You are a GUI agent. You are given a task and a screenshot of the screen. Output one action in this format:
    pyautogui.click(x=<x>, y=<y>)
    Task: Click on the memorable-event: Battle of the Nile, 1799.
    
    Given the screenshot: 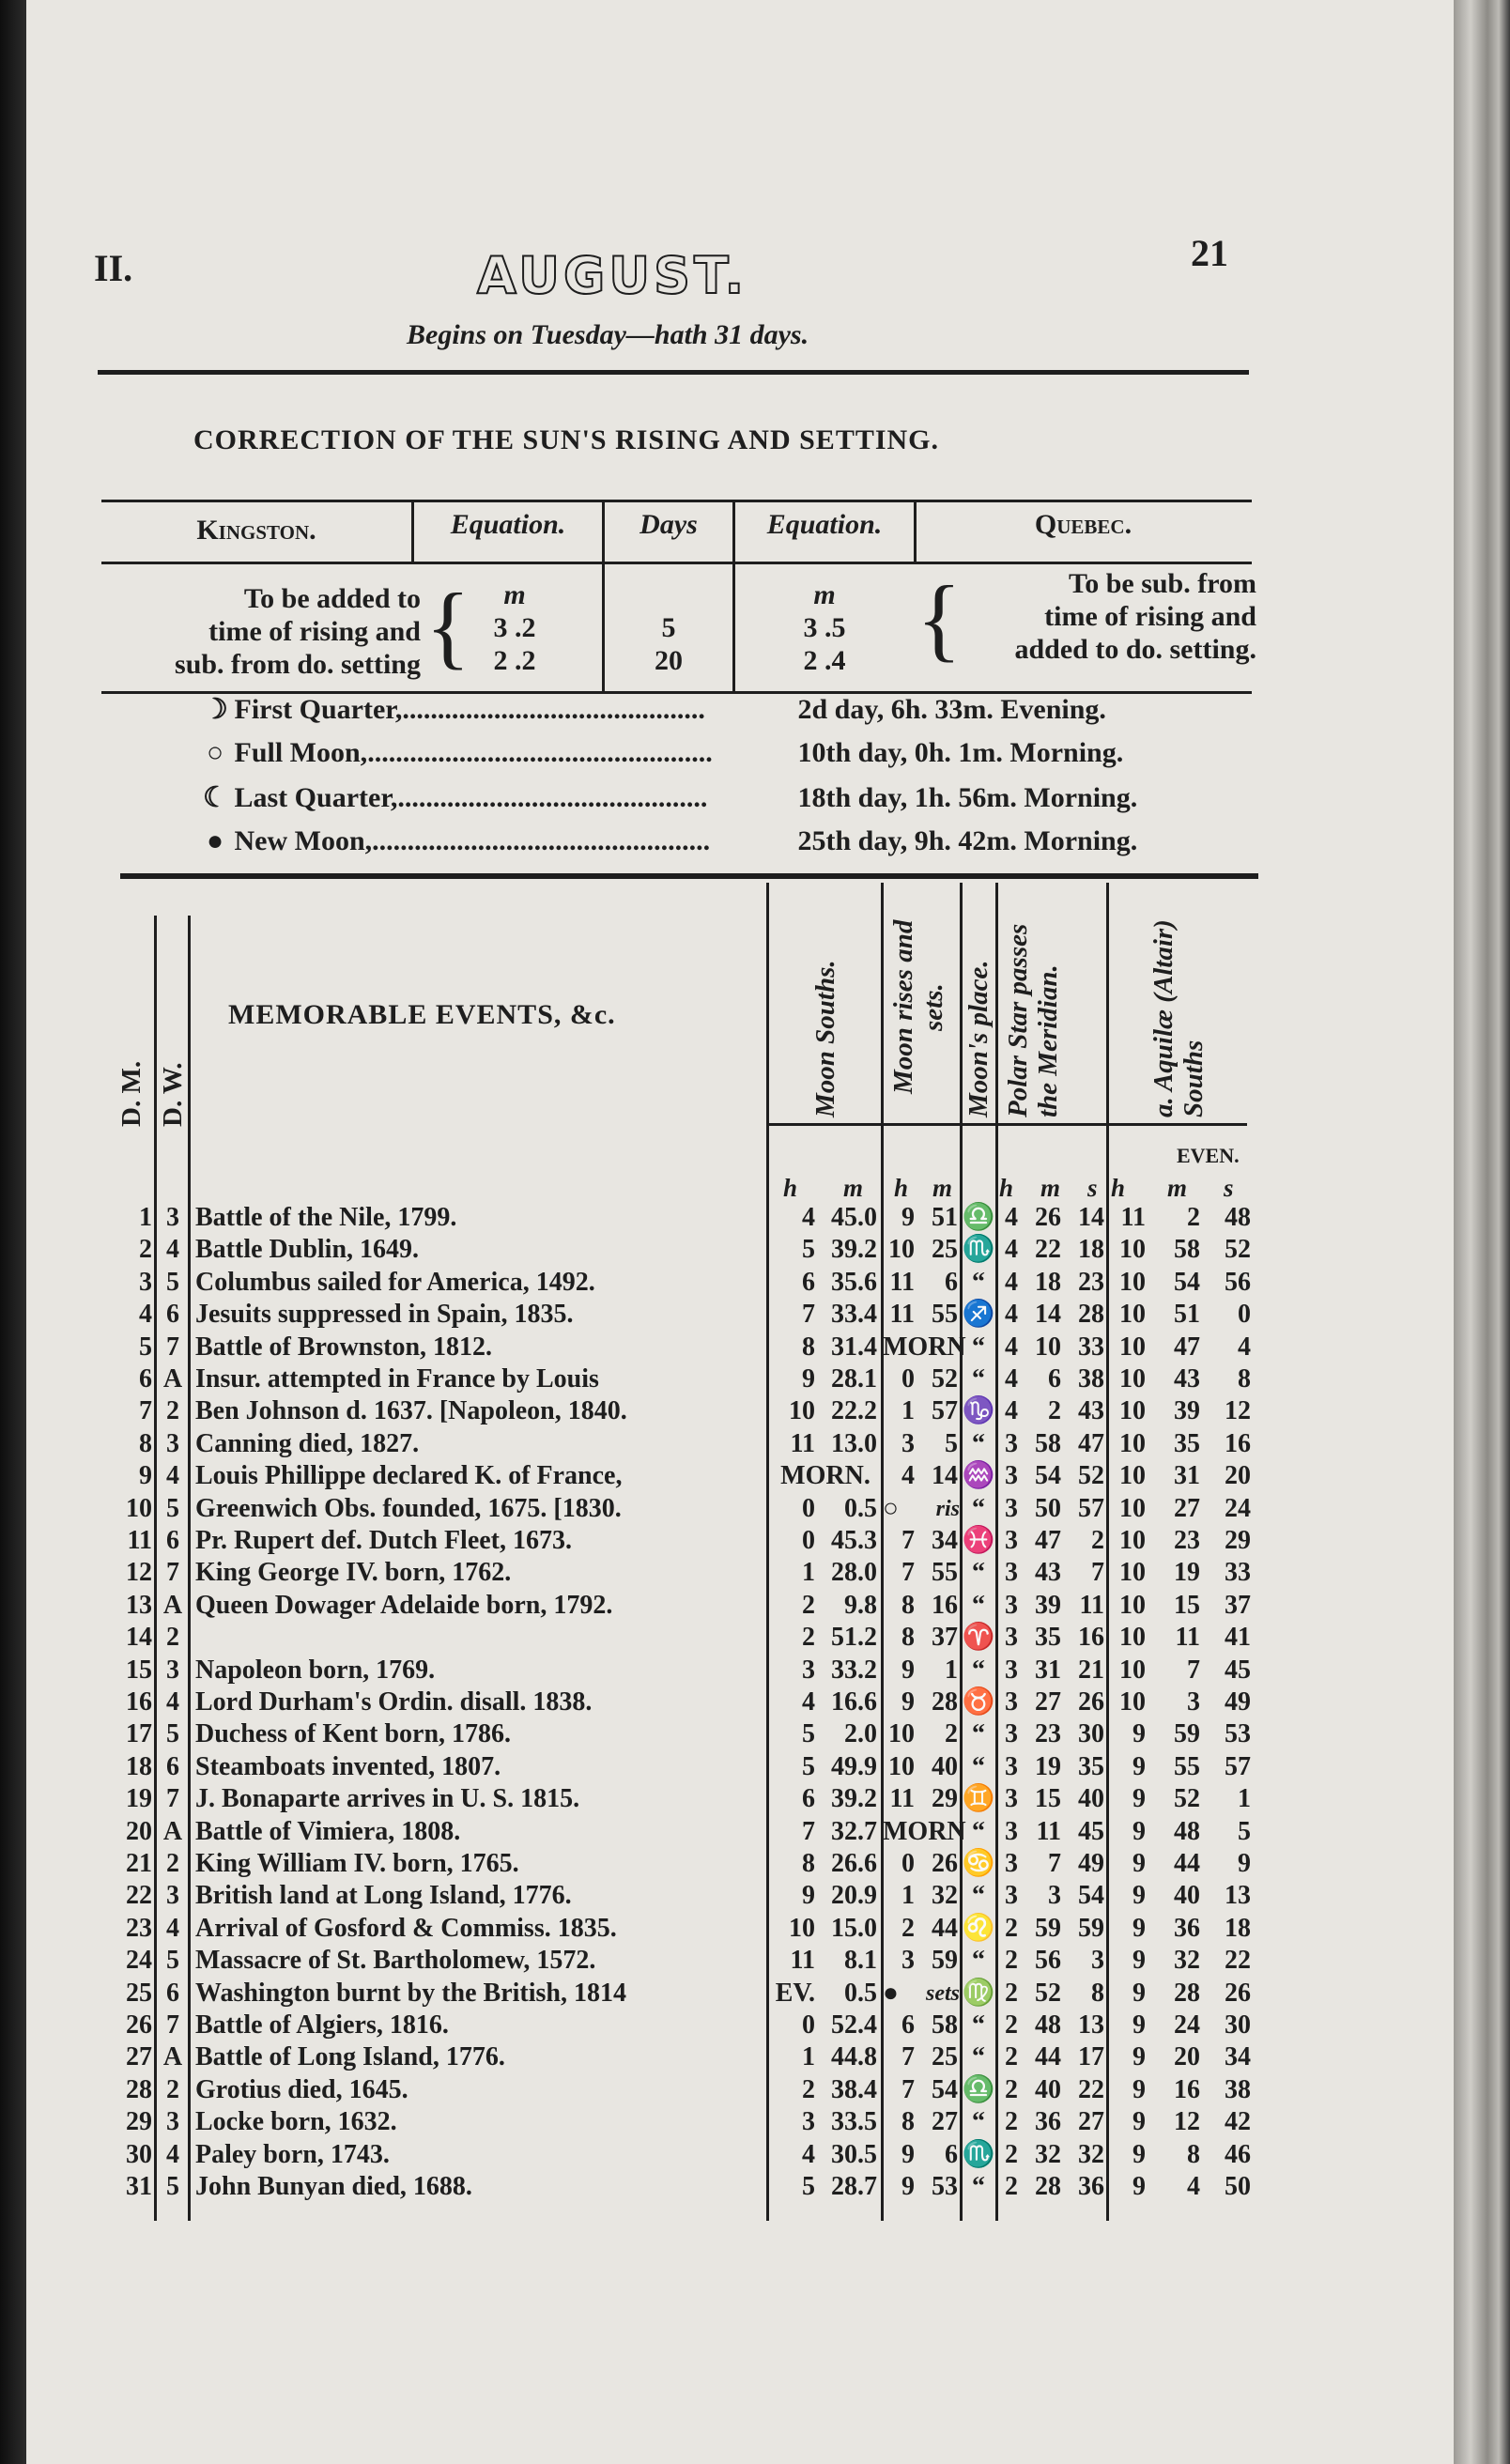 What is the action you would take?
    pyautogui.click(x=326, y=1217)
    